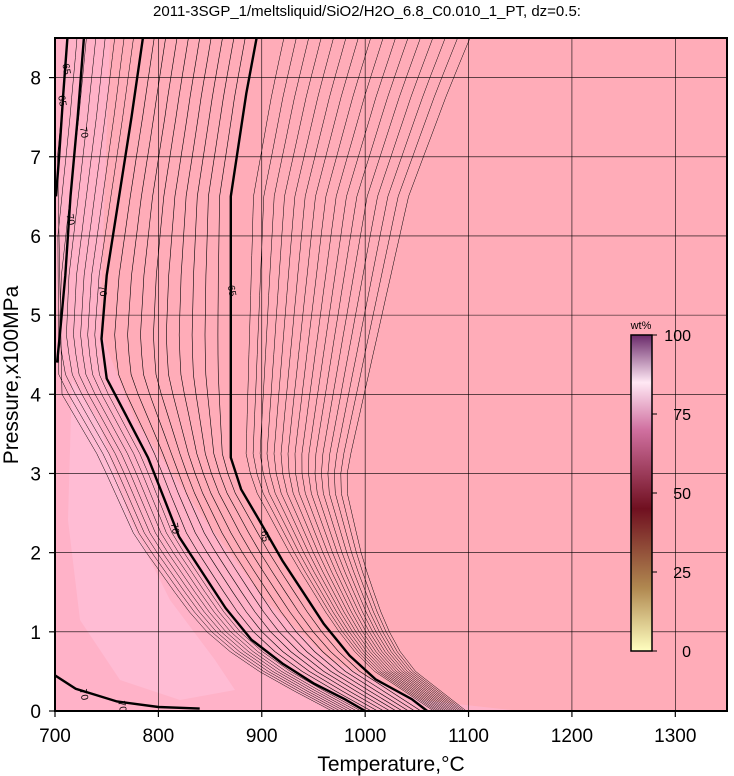 This screenshot has width=734, height=776. Describe the element at coordinates (686, 652) in the screenshot. I see `colorbar-tick-label: 0` at that location.